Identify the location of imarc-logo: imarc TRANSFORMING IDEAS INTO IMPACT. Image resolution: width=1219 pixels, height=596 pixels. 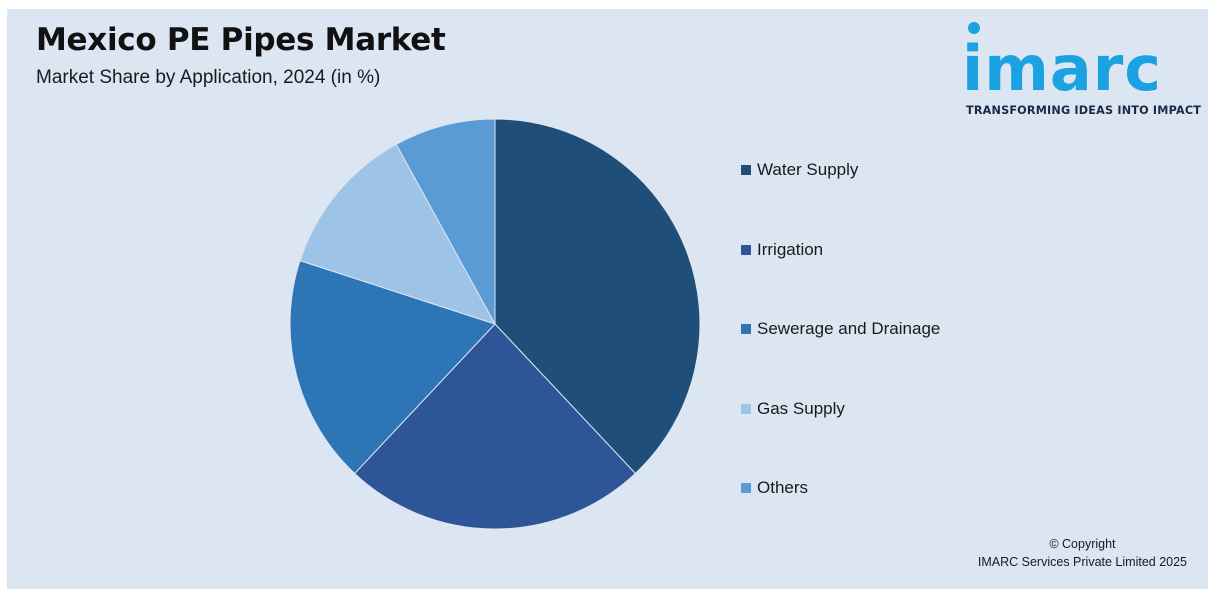
(1081, 70).